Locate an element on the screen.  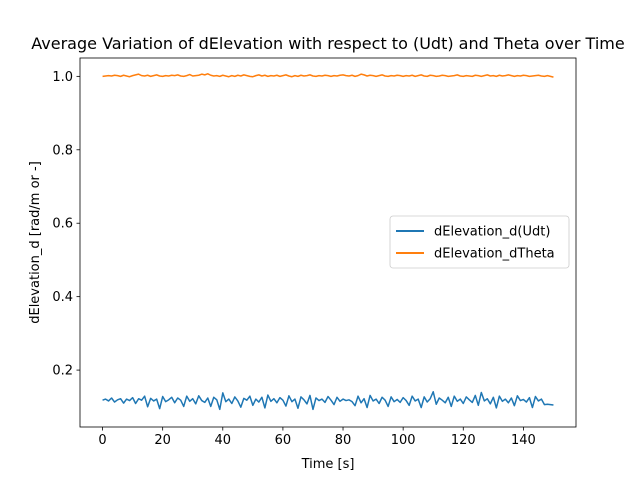
x-tick-label: 140 is located at coordinates (523, 440).